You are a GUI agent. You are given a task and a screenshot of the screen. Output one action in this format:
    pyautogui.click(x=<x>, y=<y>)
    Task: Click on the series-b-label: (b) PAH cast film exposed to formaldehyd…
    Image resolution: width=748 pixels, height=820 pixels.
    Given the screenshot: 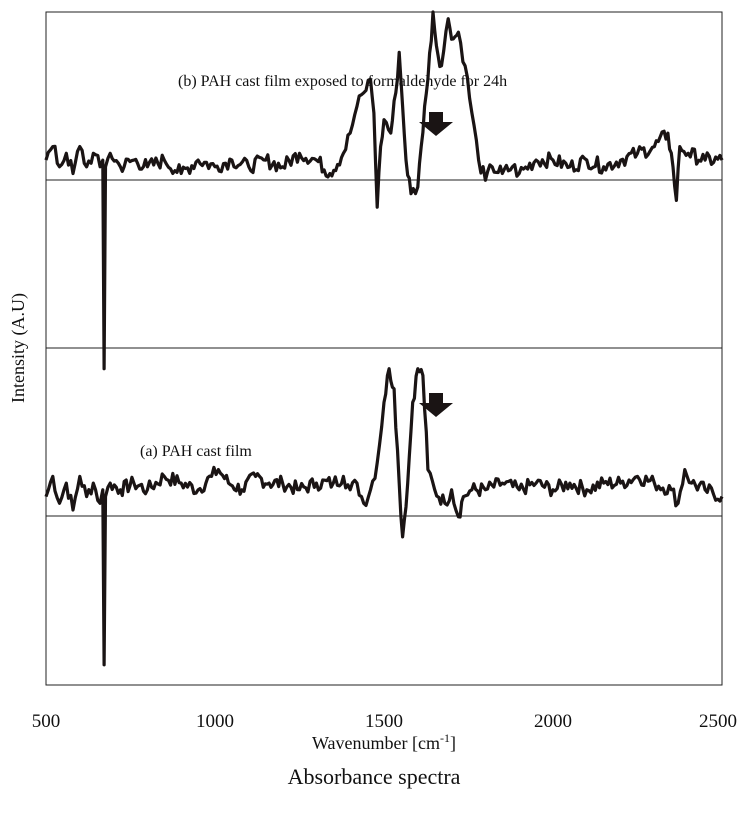 What is the action you would take?
    pyautogui.click(x=342, y=81)
    